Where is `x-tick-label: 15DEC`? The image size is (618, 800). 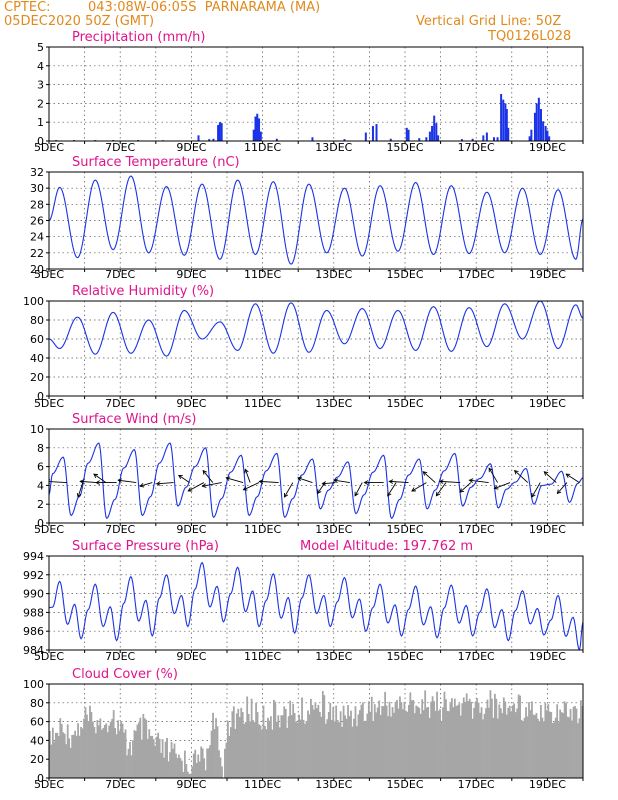 x-tick-label: 15DEC is located at coordinates (404, 529).